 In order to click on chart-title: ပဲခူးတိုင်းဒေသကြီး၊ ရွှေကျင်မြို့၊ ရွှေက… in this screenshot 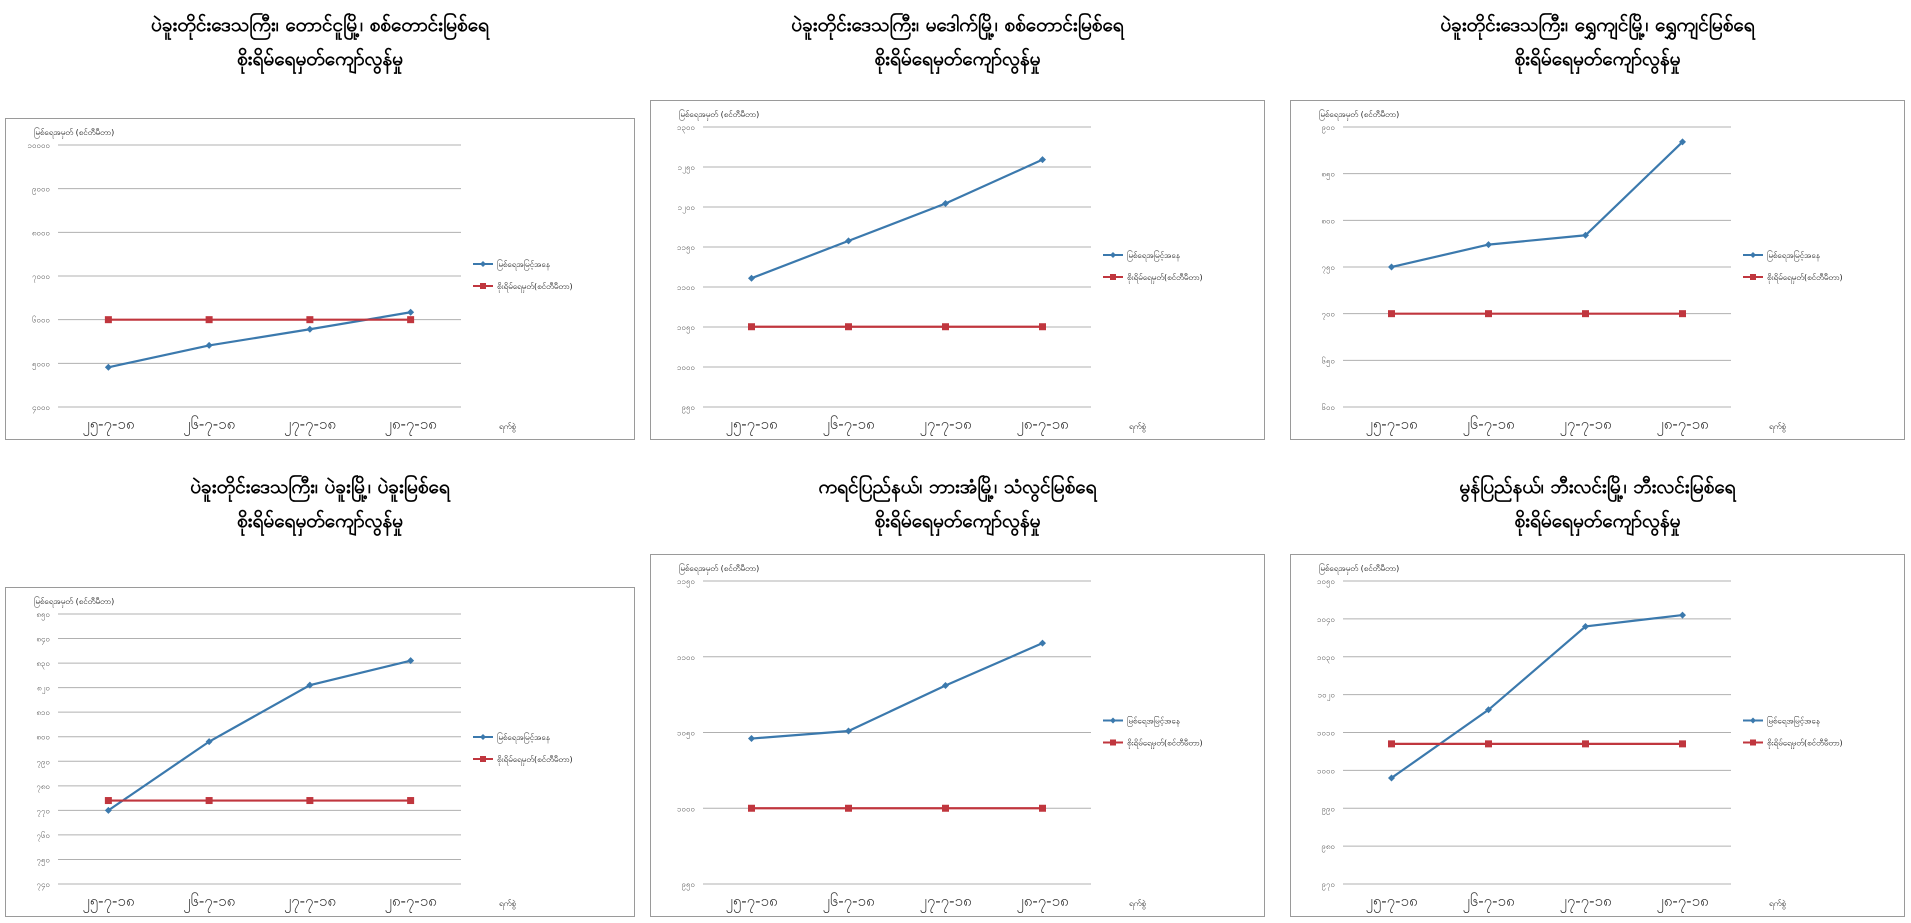, I will do `click(1597, 42)`.